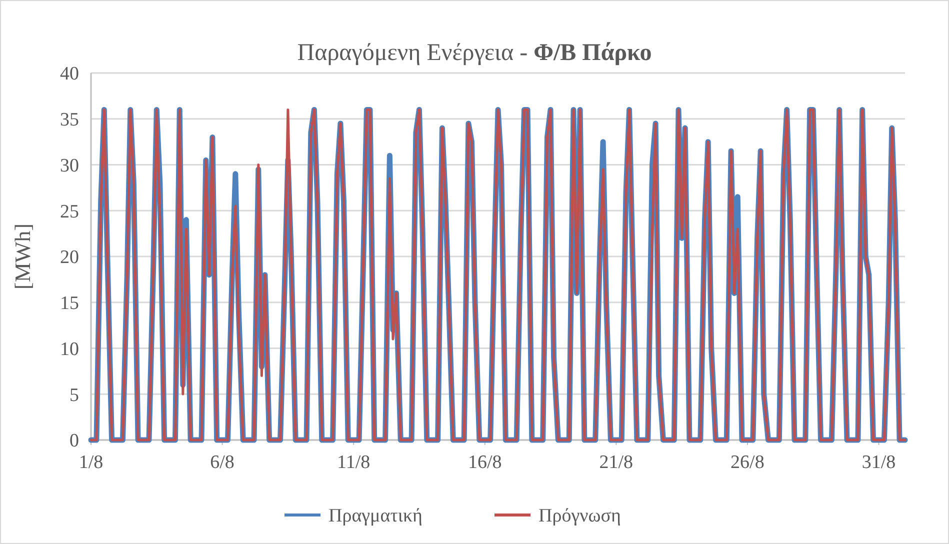 This screenshot has height=544, width=949. I want to click on y-tick-label: 15, so click(69, 303).